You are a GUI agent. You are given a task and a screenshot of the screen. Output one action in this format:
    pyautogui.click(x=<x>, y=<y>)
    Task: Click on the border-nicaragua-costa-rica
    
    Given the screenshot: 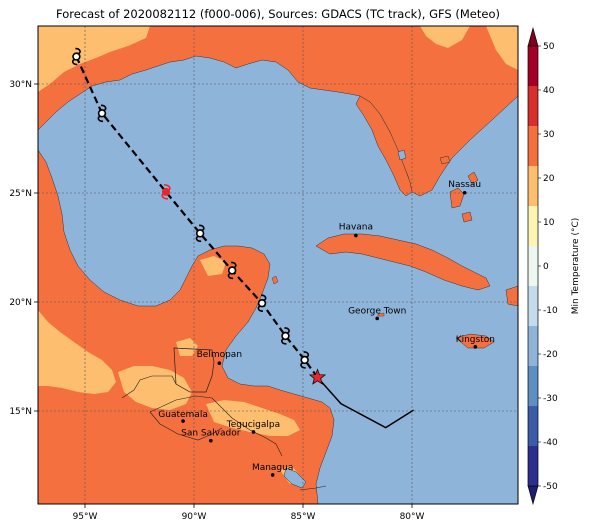 What is the action you would take?
    pyautogui.click(x=313, y=488)
    